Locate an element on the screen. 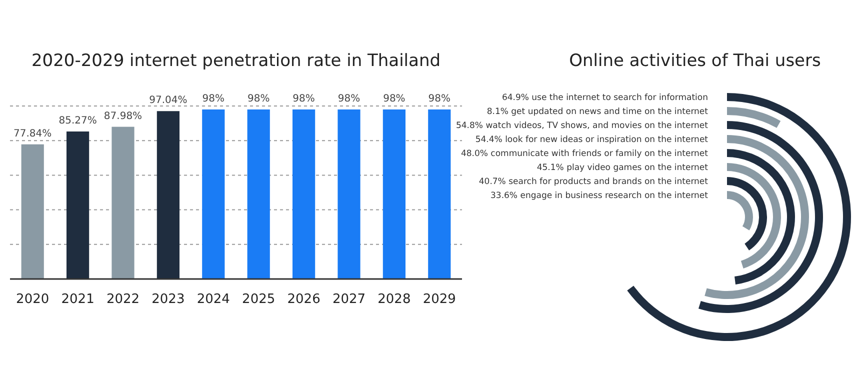 Image resolution: width=858 pixels, height=388 pixels. data-label: 54.4% is located at coordinates (488, 139).